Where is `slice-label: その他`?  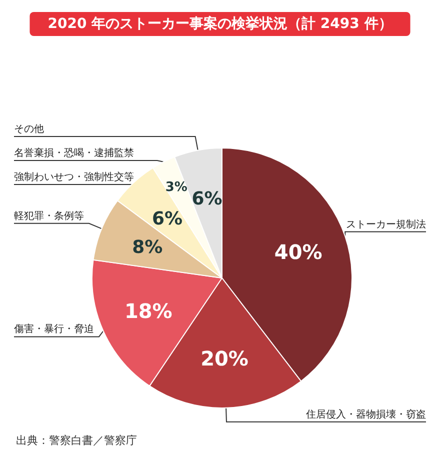 slice-label: その他 is located at coordinates (29, 129).